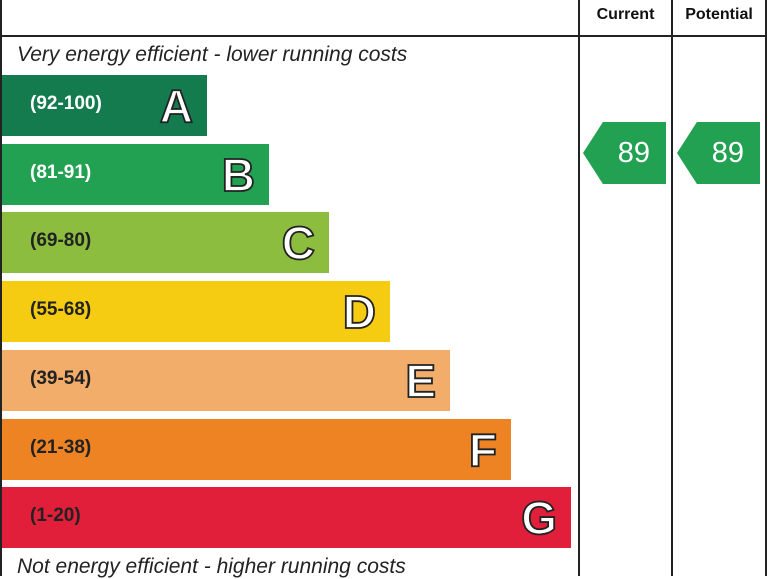 This screenshot has height=579, width=768. Describe the element at coordinates (104, 105) in the screenshot. I see `band-a: (92-100) A` at that location.